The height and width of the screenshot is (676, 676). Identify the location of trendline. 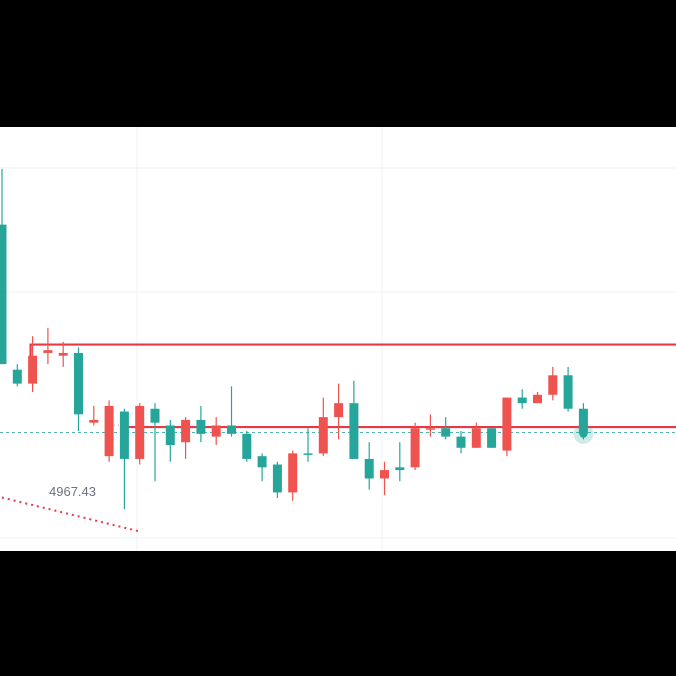
(70, 514).